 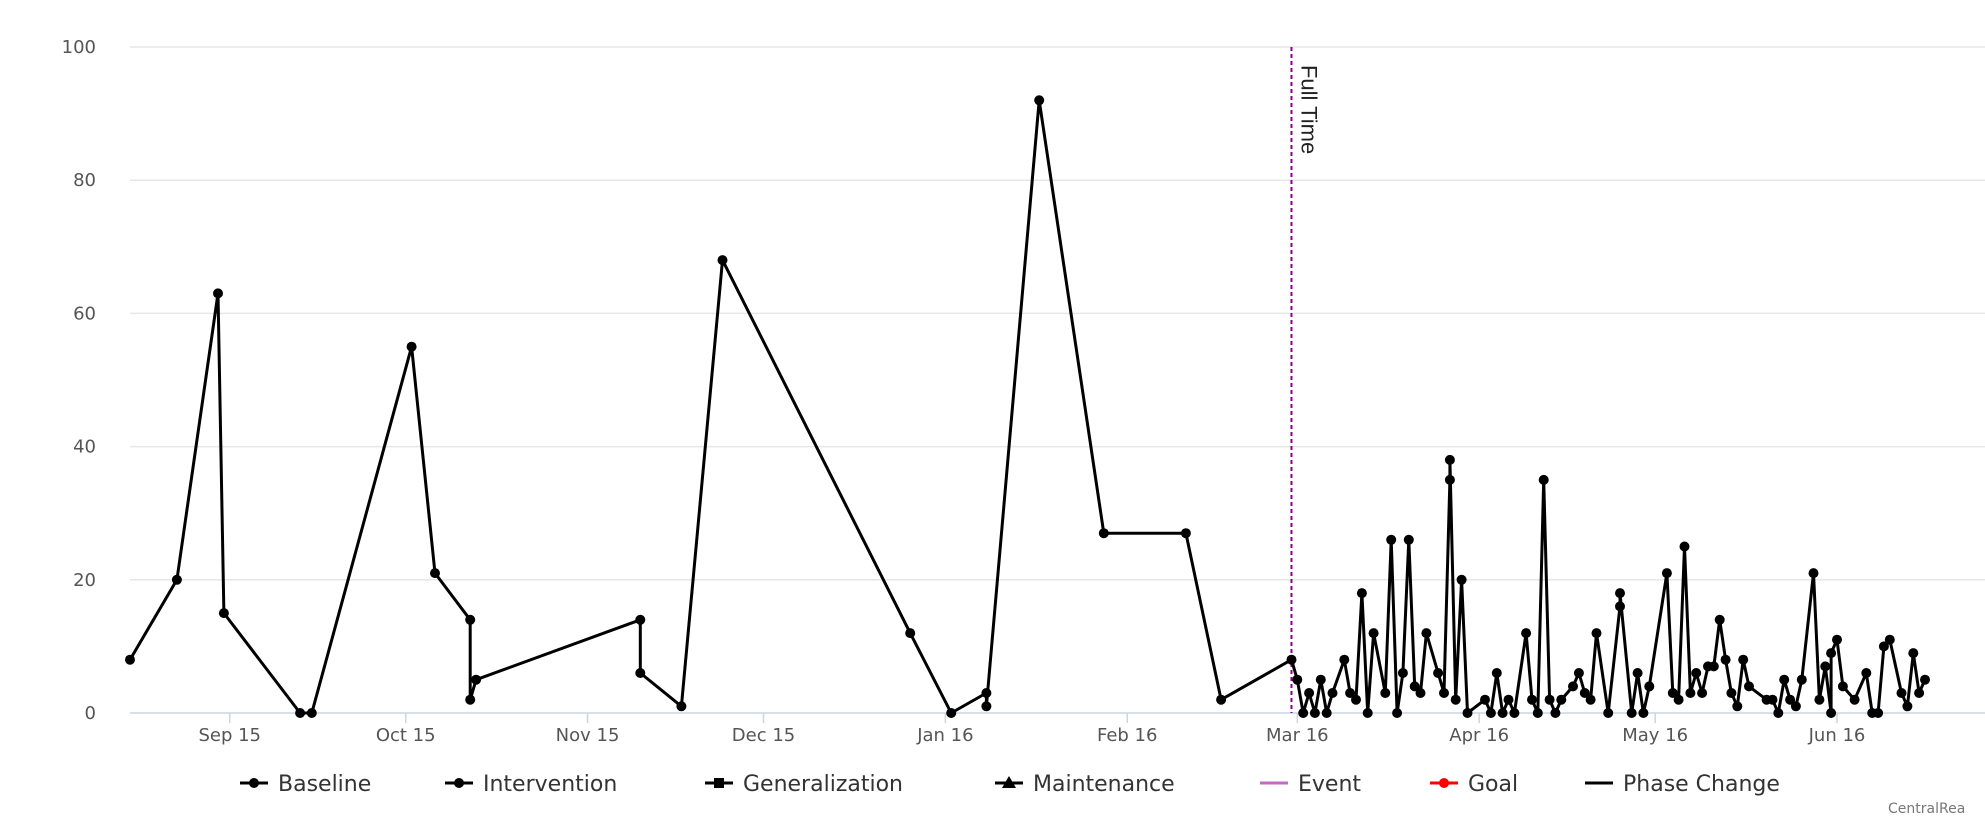 What do you see at coordinates (588, 735) in the screenshot?
I see `x-tick-label-Nov-15: Nov 15` at bounding box center [588, 735].